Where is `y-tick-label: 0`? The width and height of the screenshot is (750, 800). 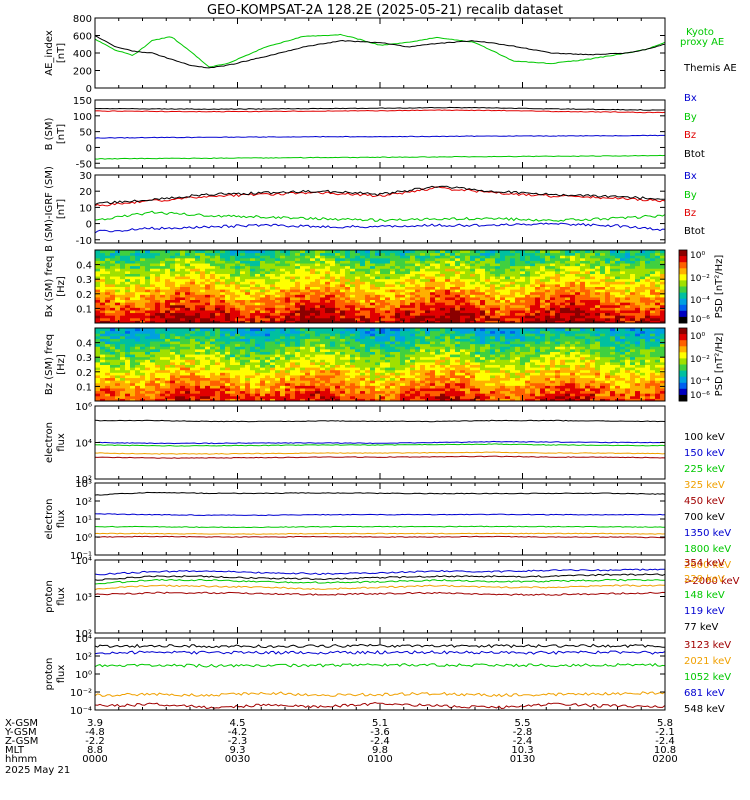 y-tick-label: 0 is located at coordinates (89, 148).